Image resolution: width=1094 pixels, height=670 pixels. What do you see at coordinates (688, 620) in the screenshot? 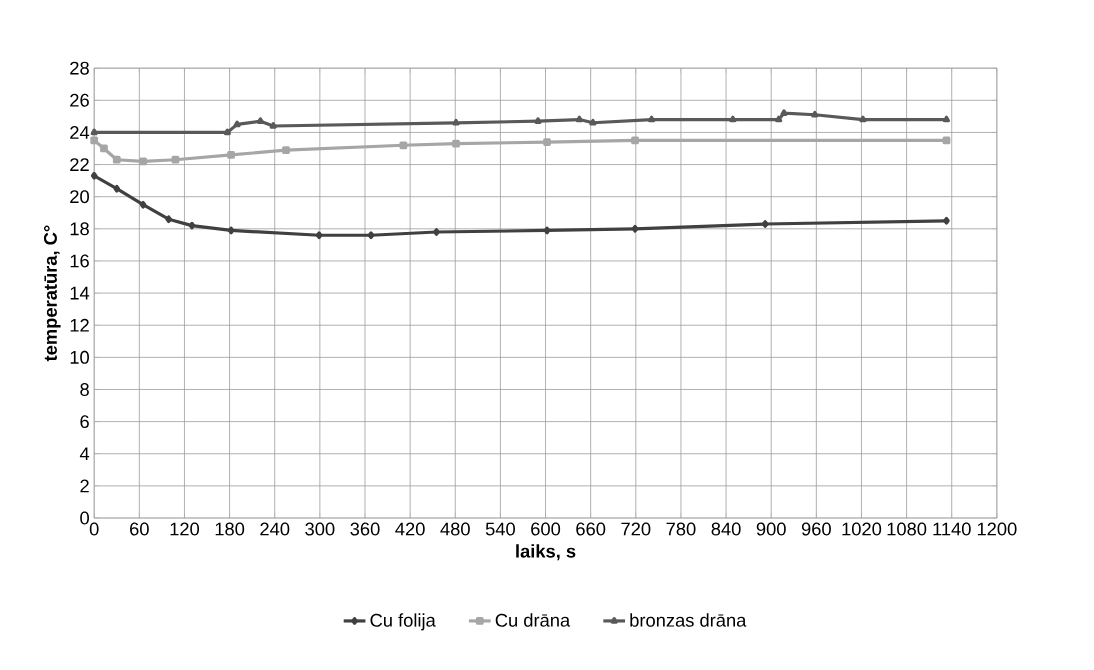
I see `legend-label: bronzas drāna` at bounding box center [688, 620].